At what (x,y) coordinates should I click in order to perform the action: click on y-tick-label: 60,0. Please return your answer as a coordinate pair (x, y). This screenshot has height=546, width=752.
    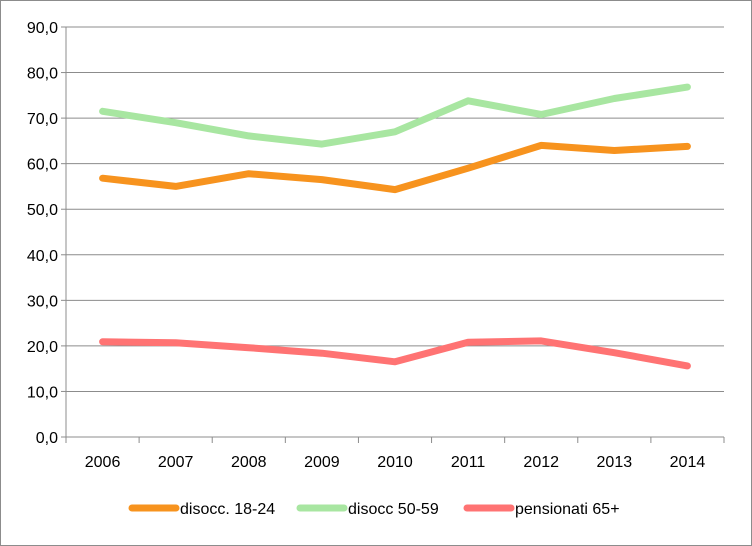
    Looking at the image, I should click on (42, 165).